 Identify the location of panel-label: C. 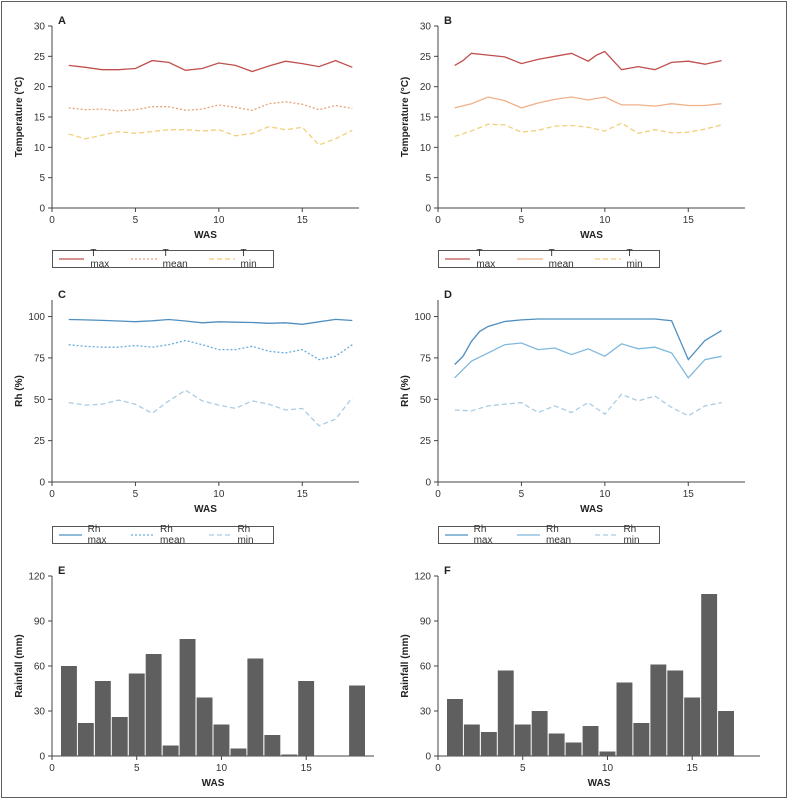
(62, 295).